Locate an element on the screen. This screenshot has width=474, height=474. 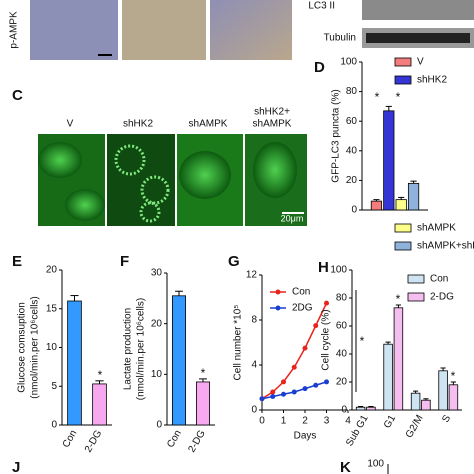
image-label: V is located at coordinates (70, 124).